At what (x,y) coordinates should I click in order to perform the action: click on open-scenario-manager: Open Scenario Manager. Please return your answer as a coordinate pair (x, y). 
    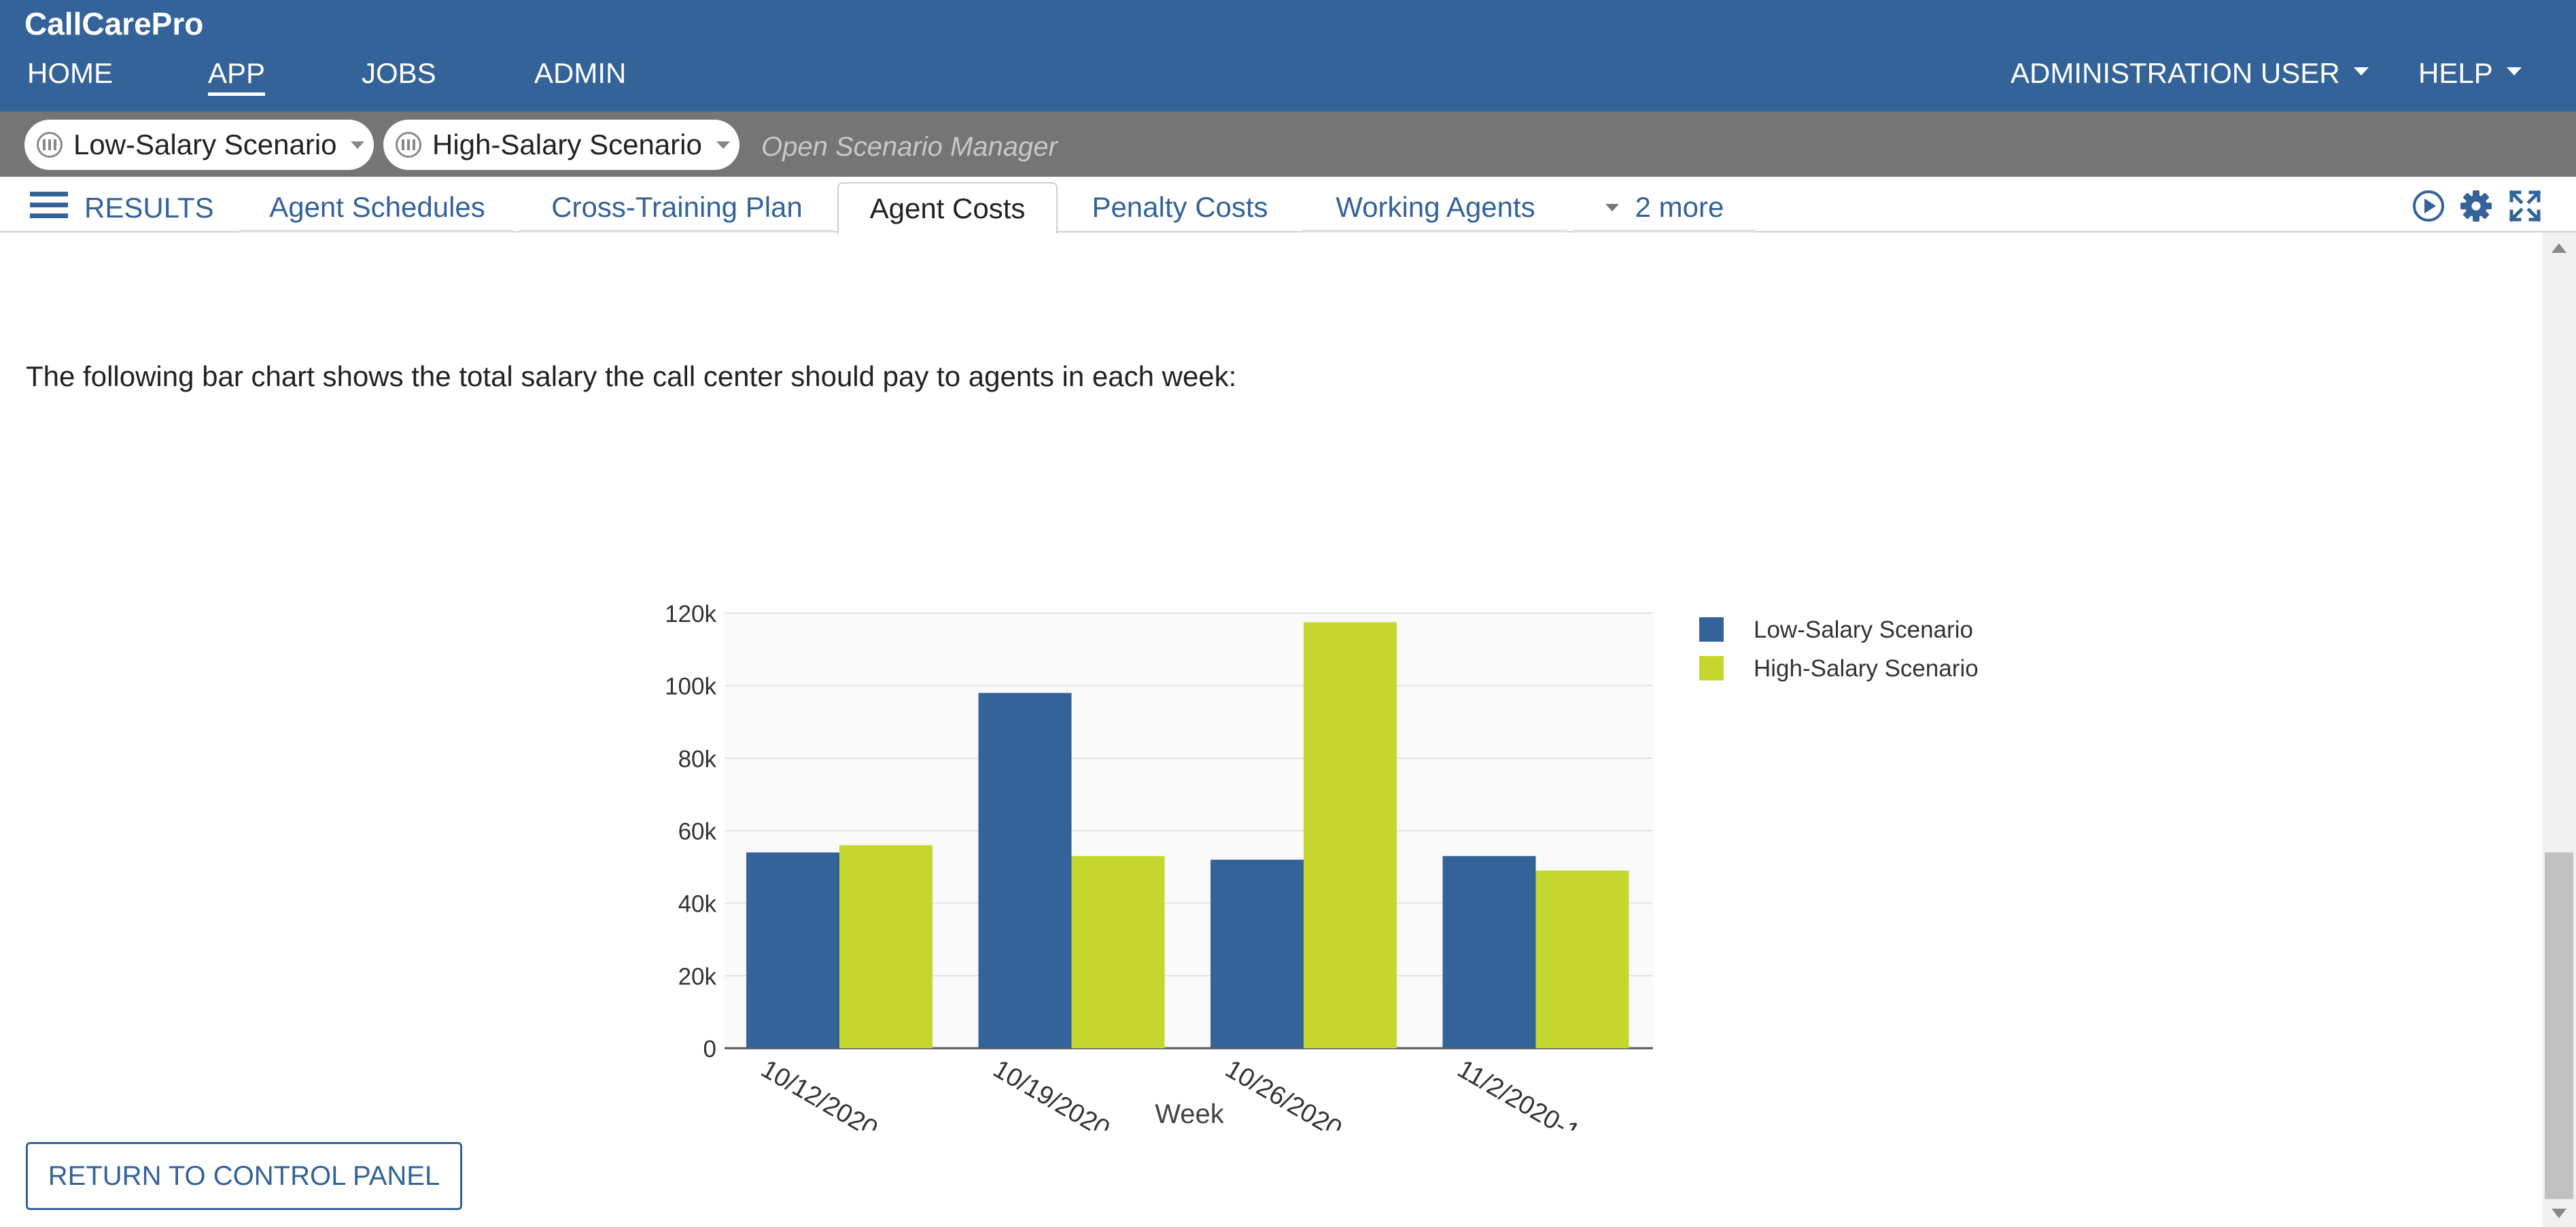
    Looking at the image, I should click on (909, 147).